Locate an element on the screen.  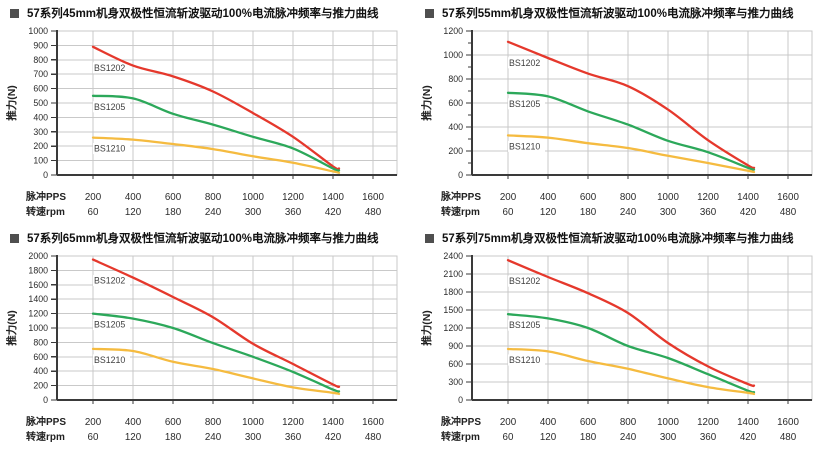
chart-title: 57系列75mm机身双极性恒流斩波驱动100%电流脉冲频率与推力曲线 is located at coordinates (618, 239).